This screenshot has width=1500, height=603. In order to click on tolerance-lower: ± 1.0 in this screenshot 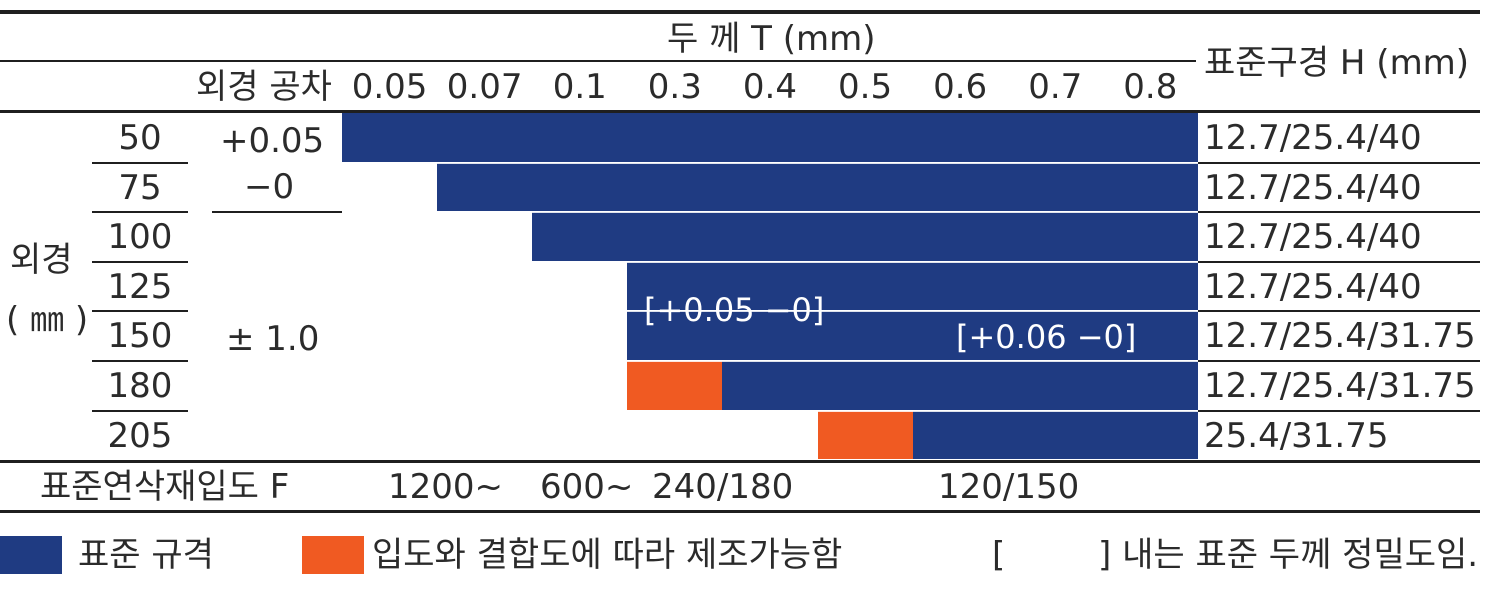, I will do `click(273, 339)`.